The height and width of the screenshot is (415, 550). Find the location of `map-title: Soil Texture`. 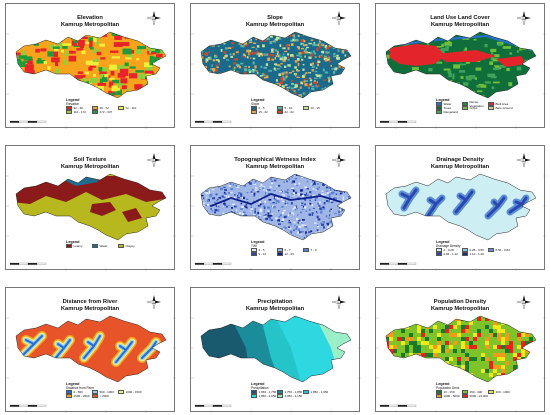

map-title: Soil Texture is located at coordinates (90, 160).